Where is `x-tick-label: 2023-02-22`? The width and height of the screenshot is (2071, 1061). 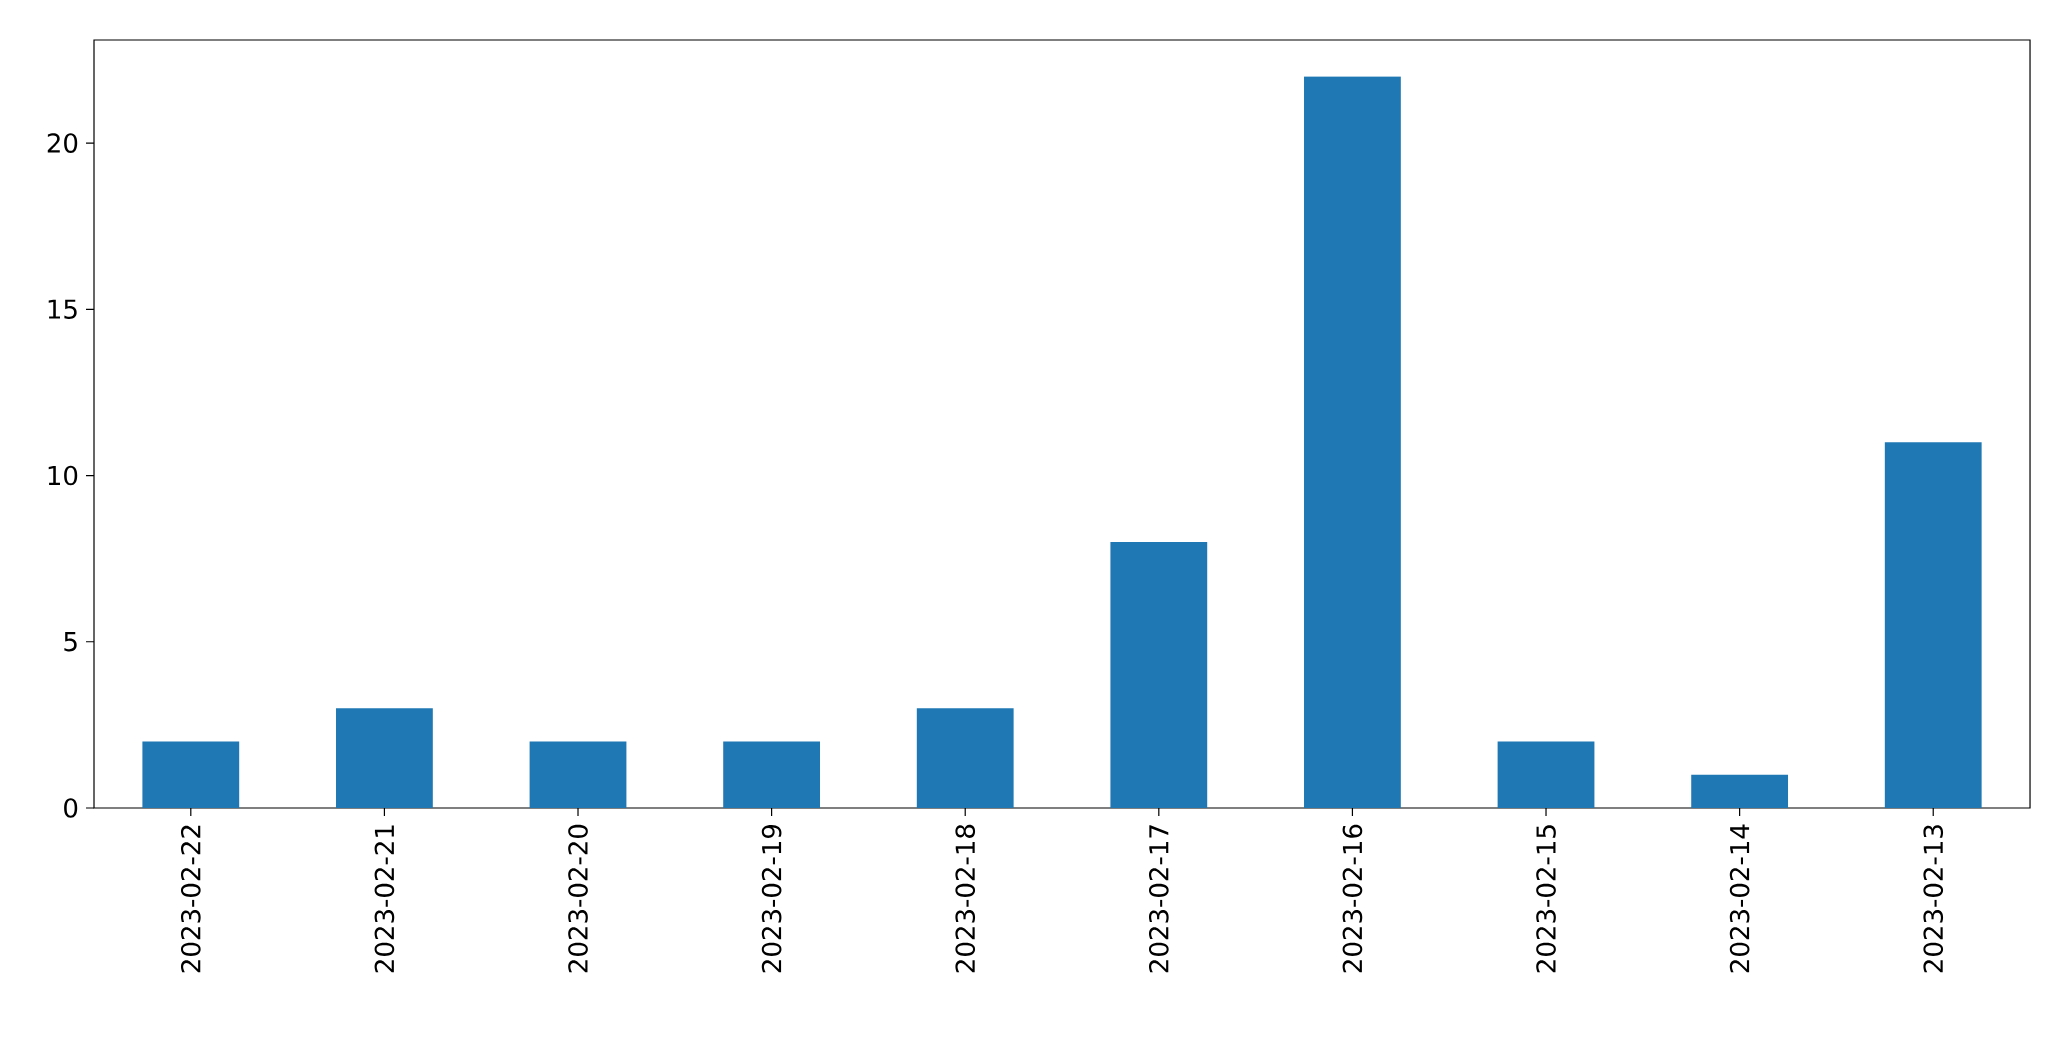 x-tick-label: 2023-02-22 is located at coordinates (190, 899).